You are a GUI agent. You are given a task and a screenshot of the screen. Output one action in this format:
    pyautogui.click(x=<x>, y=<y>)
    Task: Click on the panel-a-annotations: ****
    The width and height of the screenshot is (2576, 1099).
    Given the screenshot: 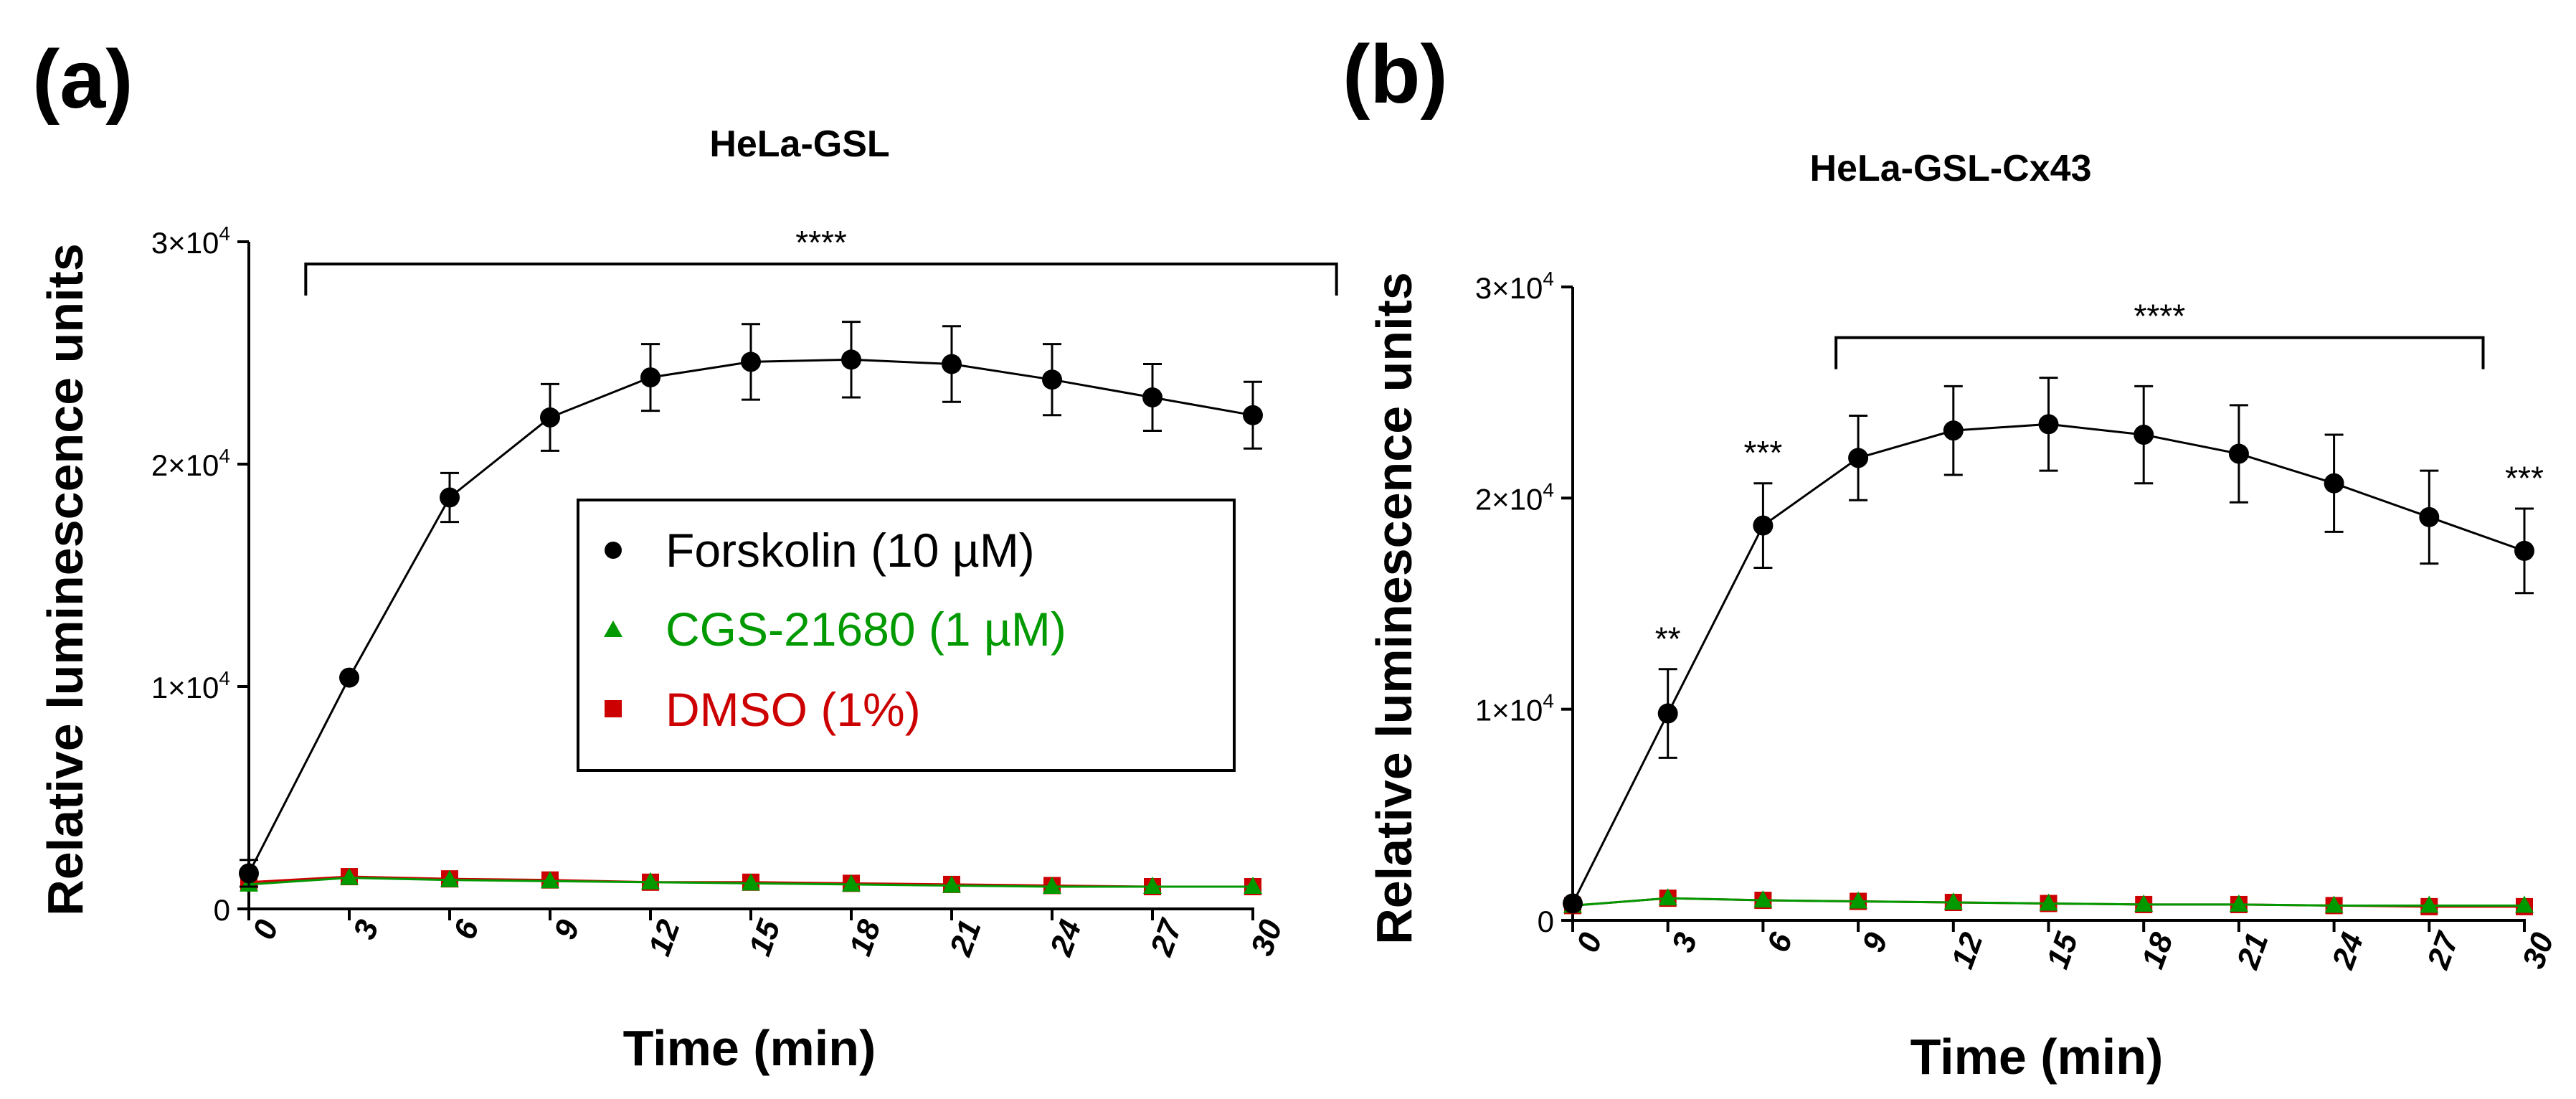 What is the action you would take?
    pyautogui.click(x=821, y=260)
    